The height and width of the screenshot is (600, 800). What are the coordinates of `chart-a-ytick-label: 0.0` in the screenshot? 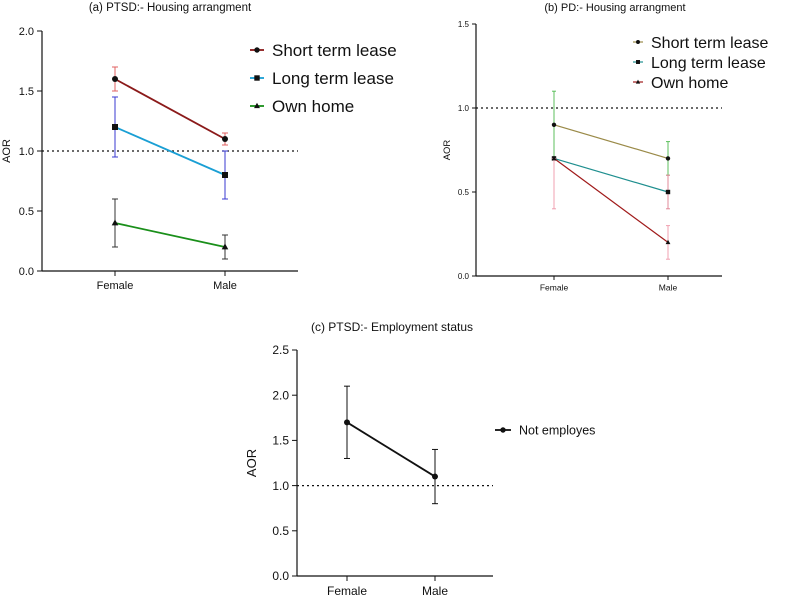 It's located at (26, 272).